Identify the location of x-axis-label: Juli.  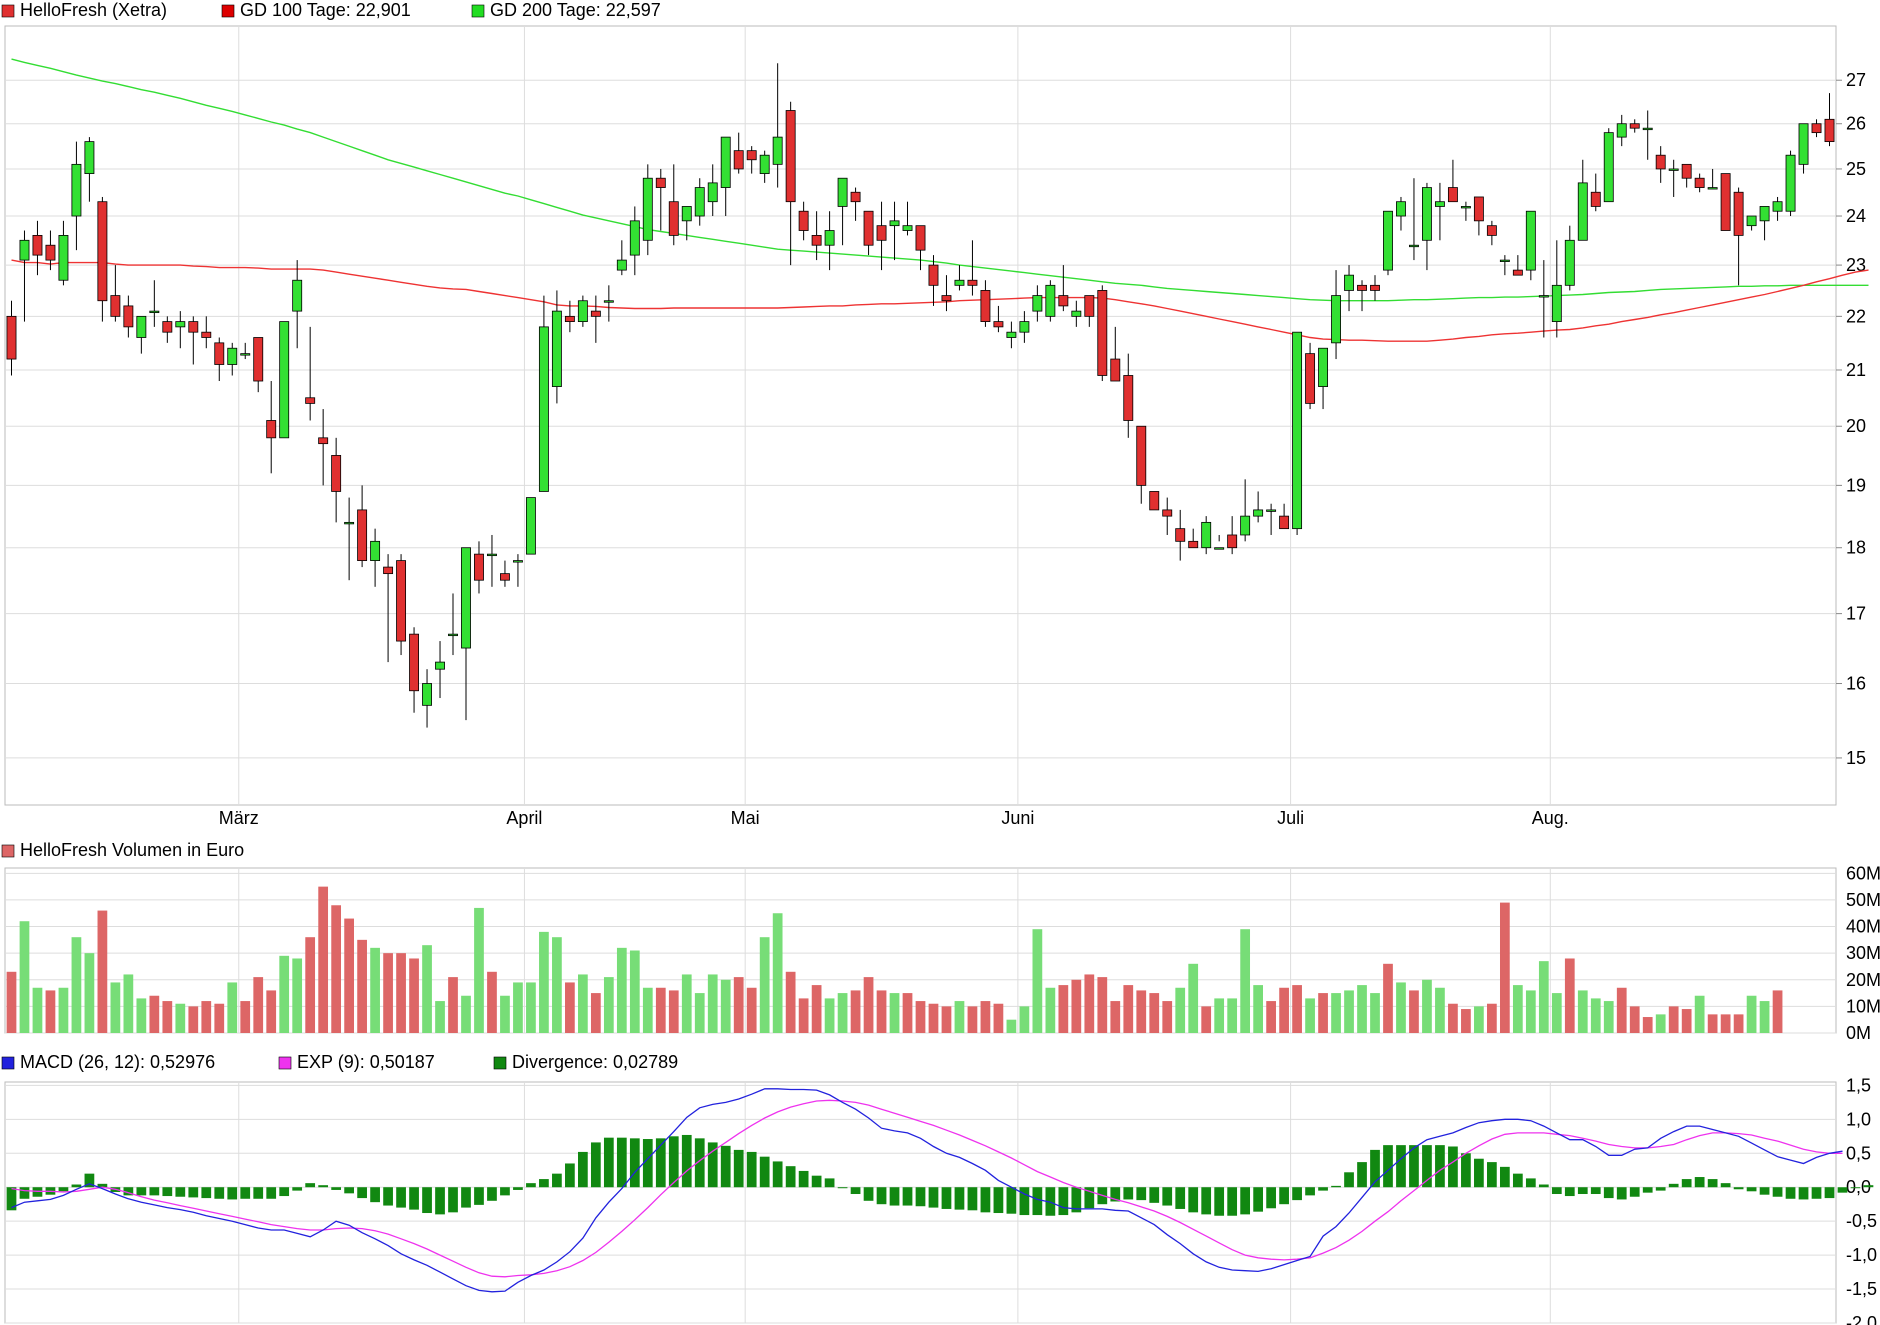
(1290, 818).